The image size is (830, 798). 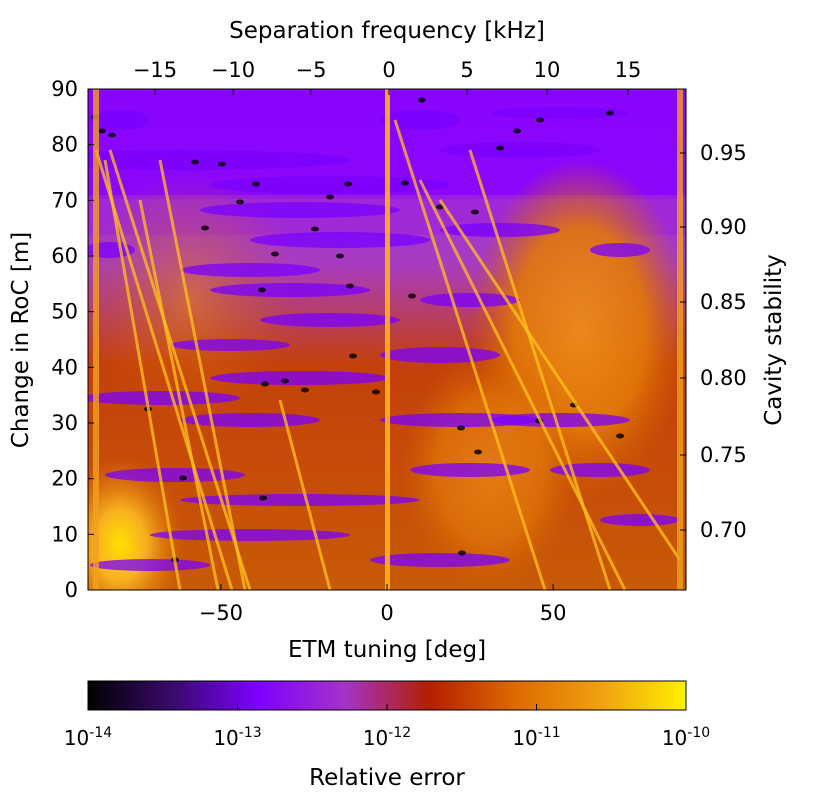 What do you see at coordinates (311, 70) in the screenshot?
I see `top-tick-label: −5` at bounding box center [311, 70].